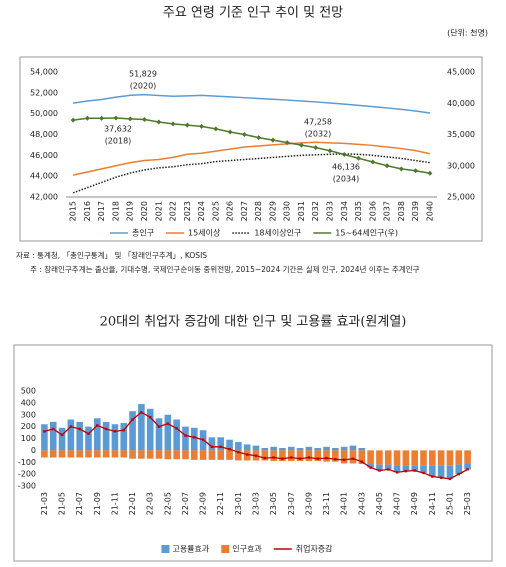 The height and width of the screenshot is (567, 506). I want to click on x-tick-label: 2017, so click(101, 211).